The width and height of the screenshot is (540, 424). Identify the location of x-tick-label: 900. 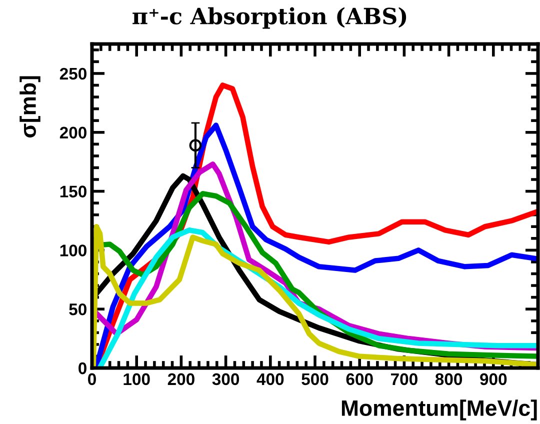
(493, 379).